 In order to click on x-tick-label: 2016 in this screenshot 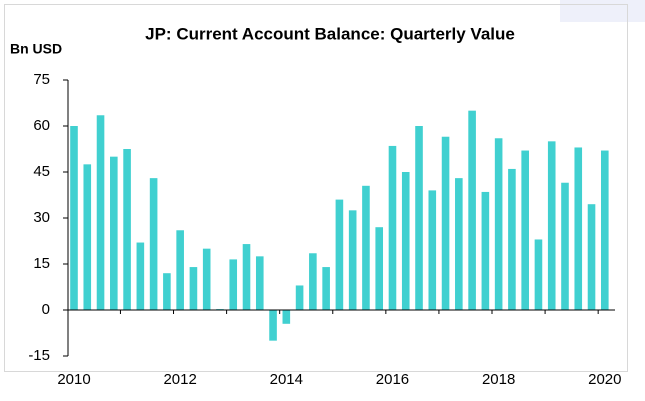, I will do `click(392, 379)`.